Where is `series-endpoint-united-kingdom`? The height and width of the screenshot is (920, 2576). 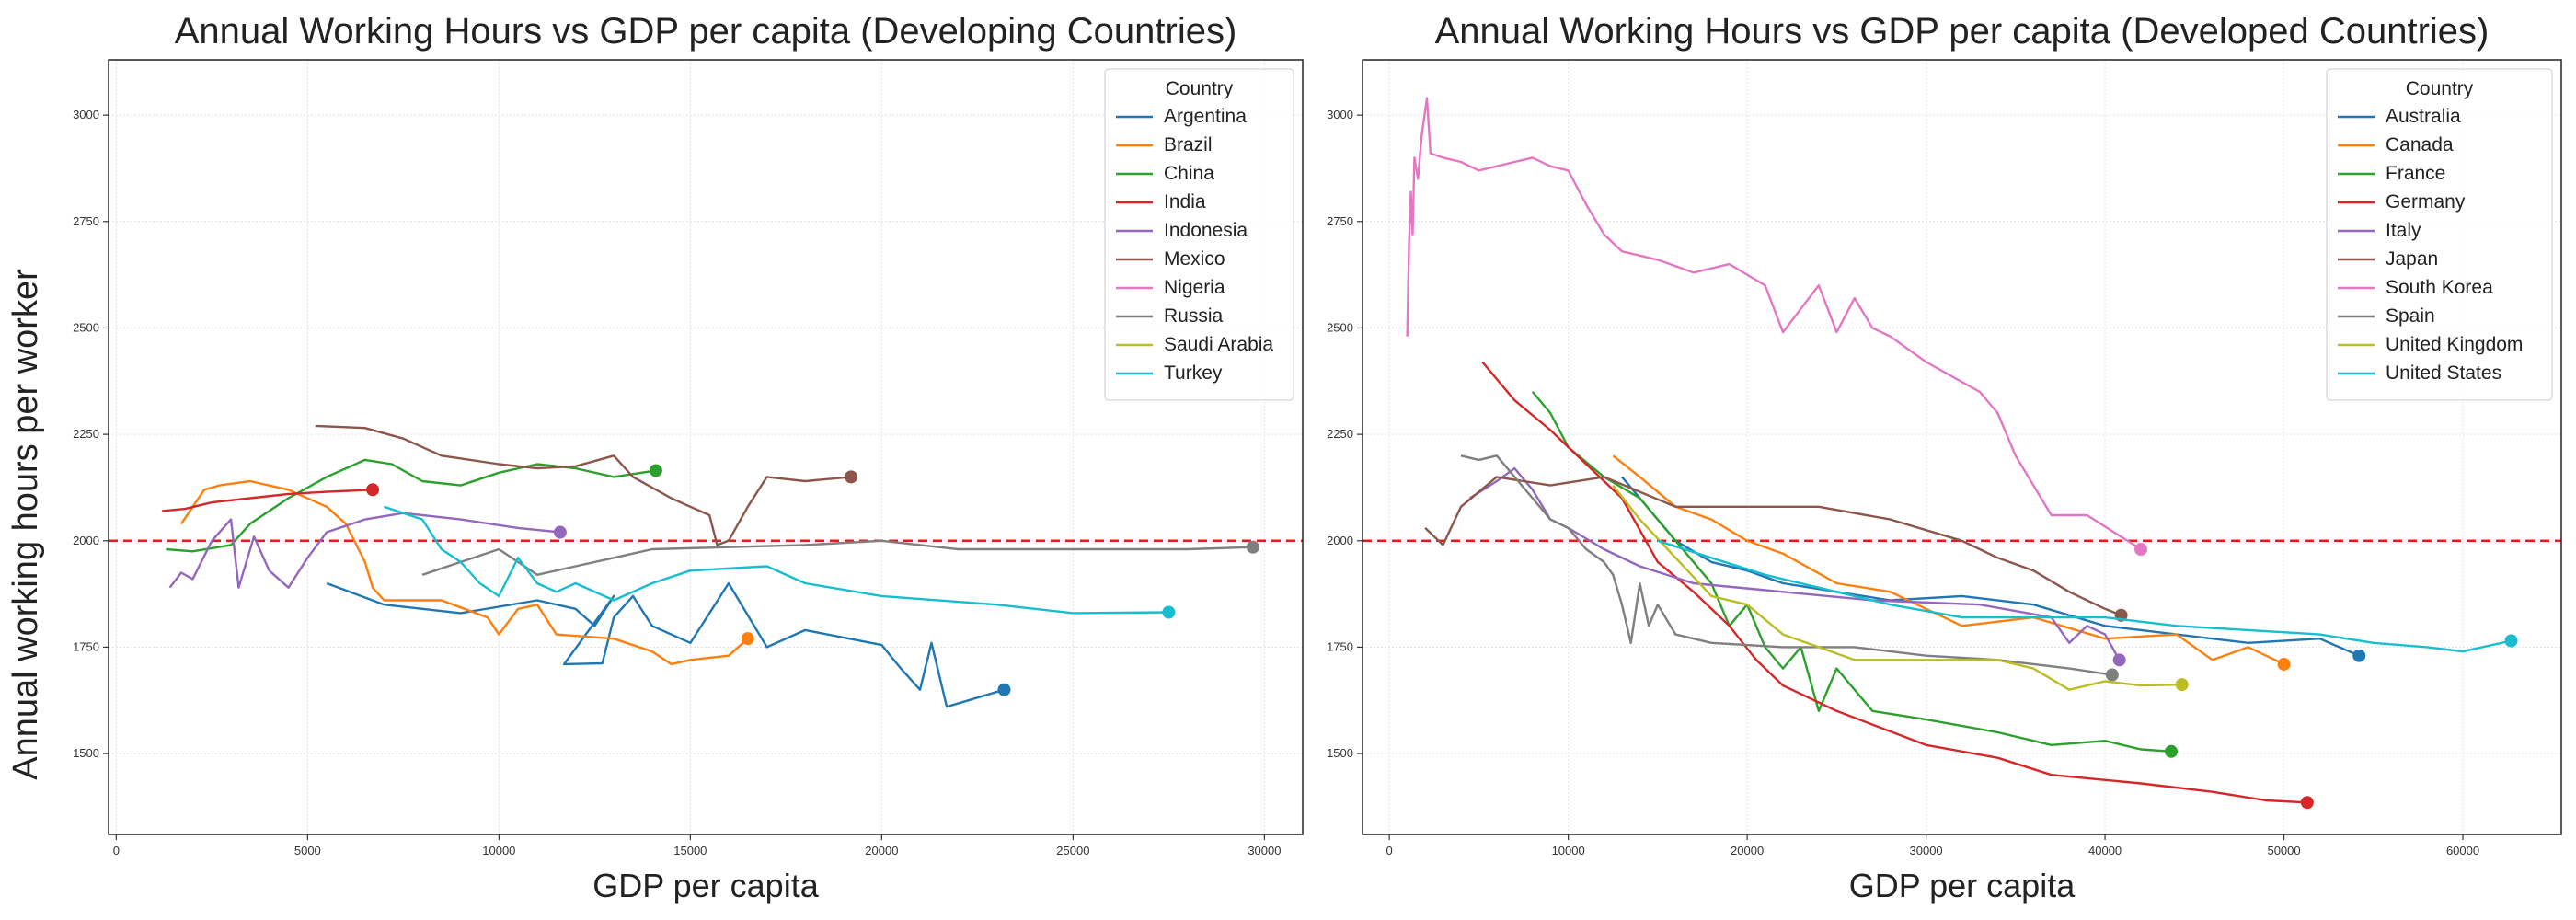 series-endpoint-united-kingdom is located at coordinates (2182, 685).